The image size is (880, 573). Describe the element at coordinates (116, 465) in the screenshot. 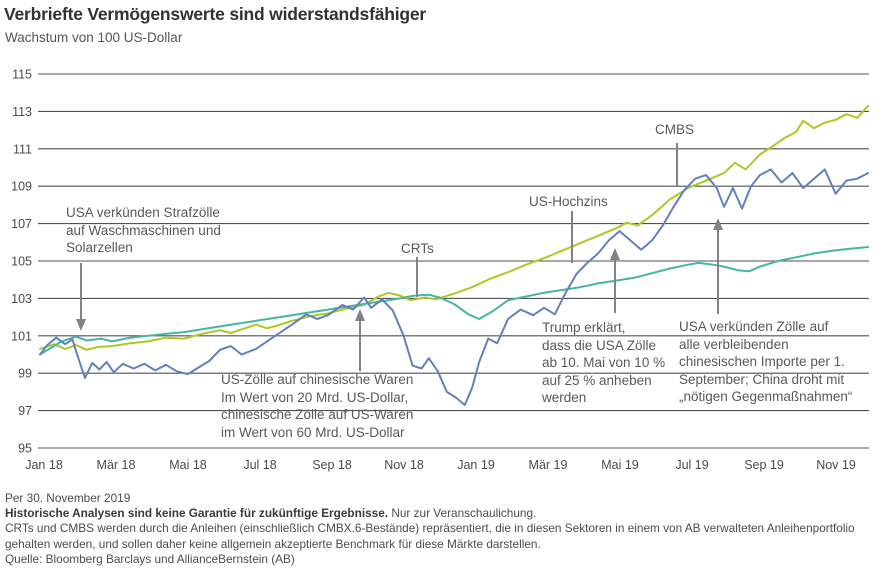

I see `x-tick: Mär 18` at that location.